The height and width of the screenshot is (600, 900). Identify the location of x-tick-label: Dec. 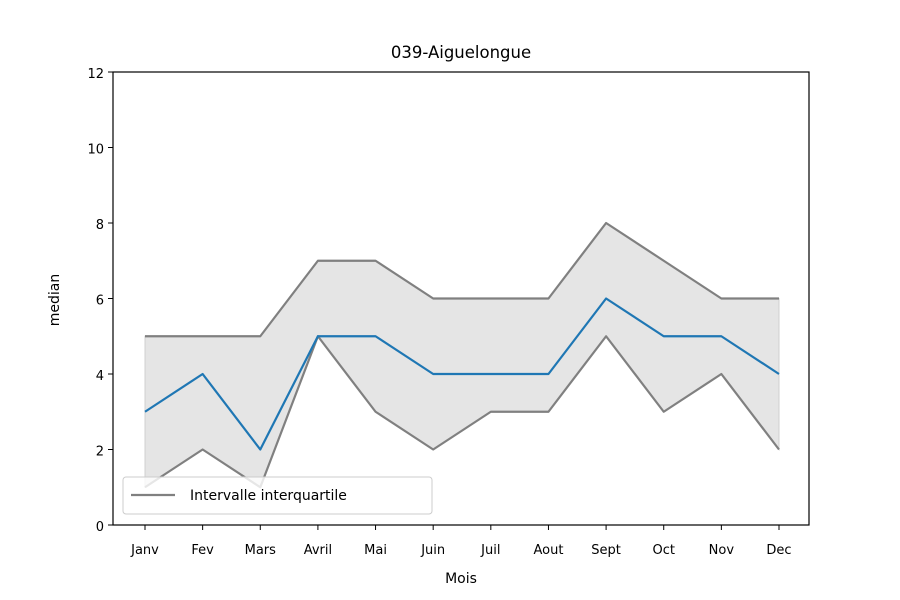
(778, 550).